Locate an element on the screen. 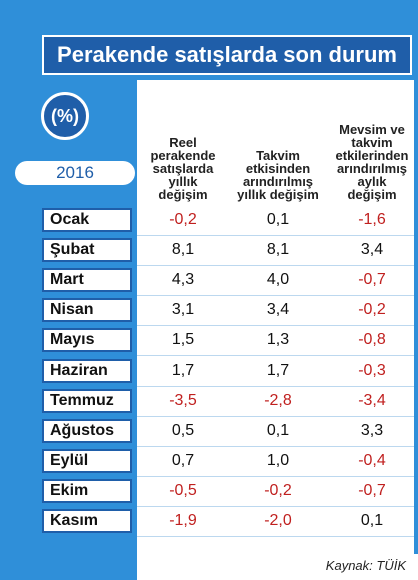 This screenshot has width=418, height=580. title: Perakende satışlarda son durum is located at coordinates (227, 55).